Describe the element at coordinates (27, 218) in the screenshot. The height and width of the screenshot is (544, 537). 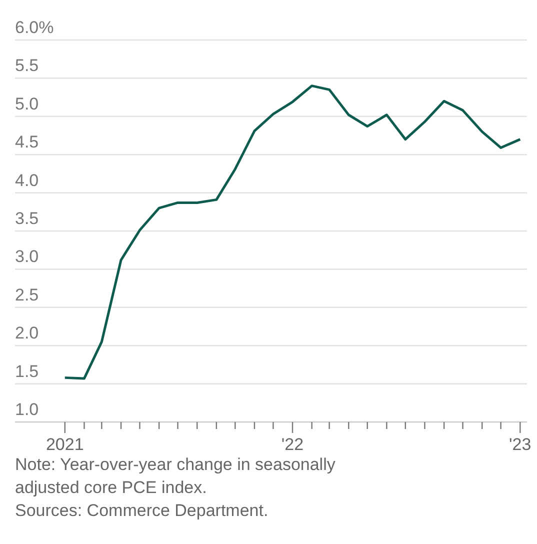
I see `y-tick-label: 3.5` at that location.